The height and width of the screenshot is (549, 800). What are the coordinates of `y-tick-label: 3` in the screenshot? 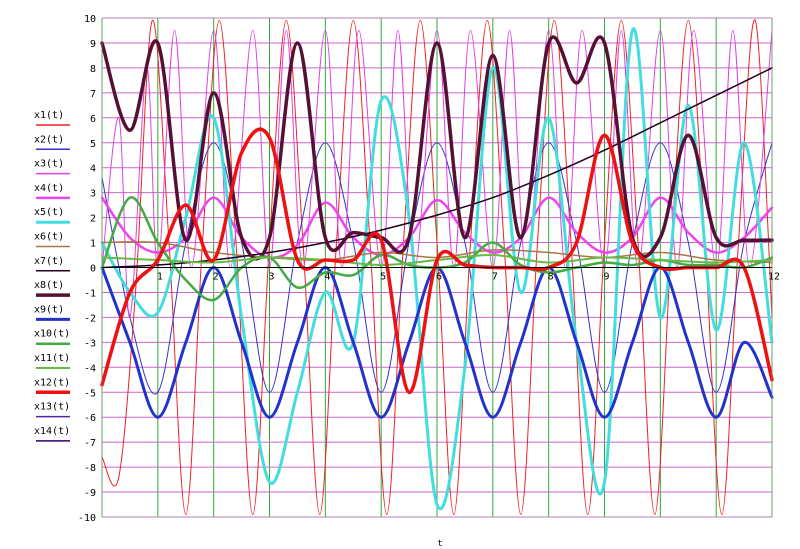 It's located at (93, 194).